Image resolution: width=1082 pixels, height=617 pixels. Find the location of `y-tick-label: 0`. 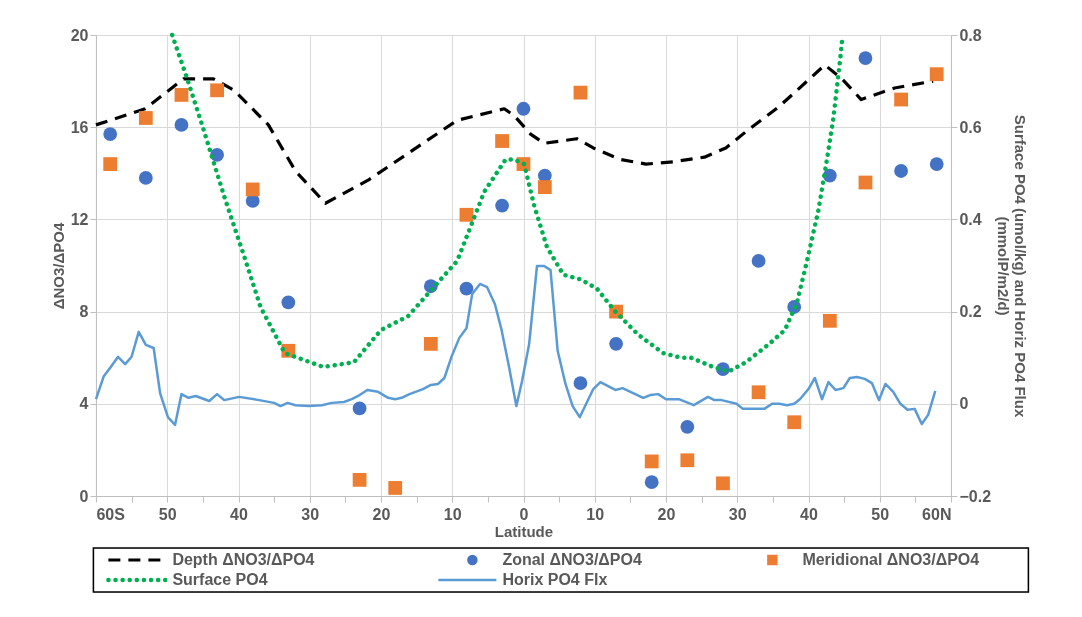

y-tick-label: 0 is located at coordinates (84, 496).